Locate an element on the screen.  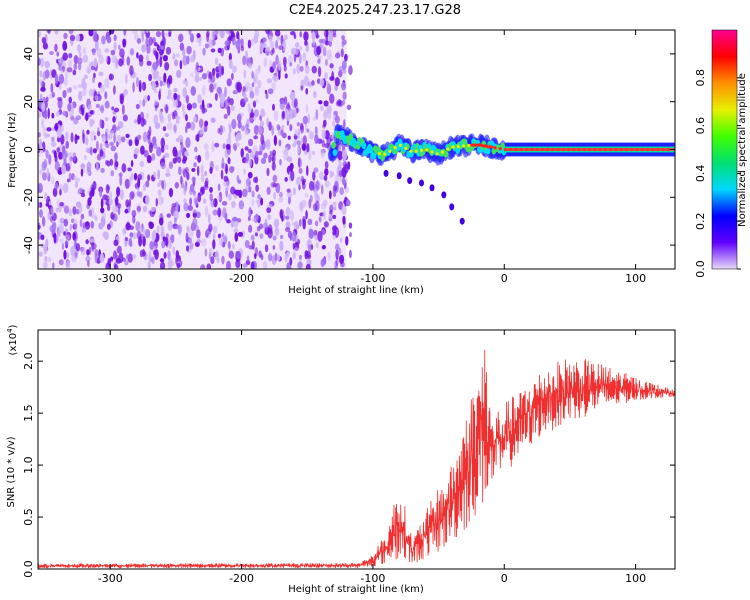
spectrogram-x-tick-label: -300 is located at coordinates (110, 278).